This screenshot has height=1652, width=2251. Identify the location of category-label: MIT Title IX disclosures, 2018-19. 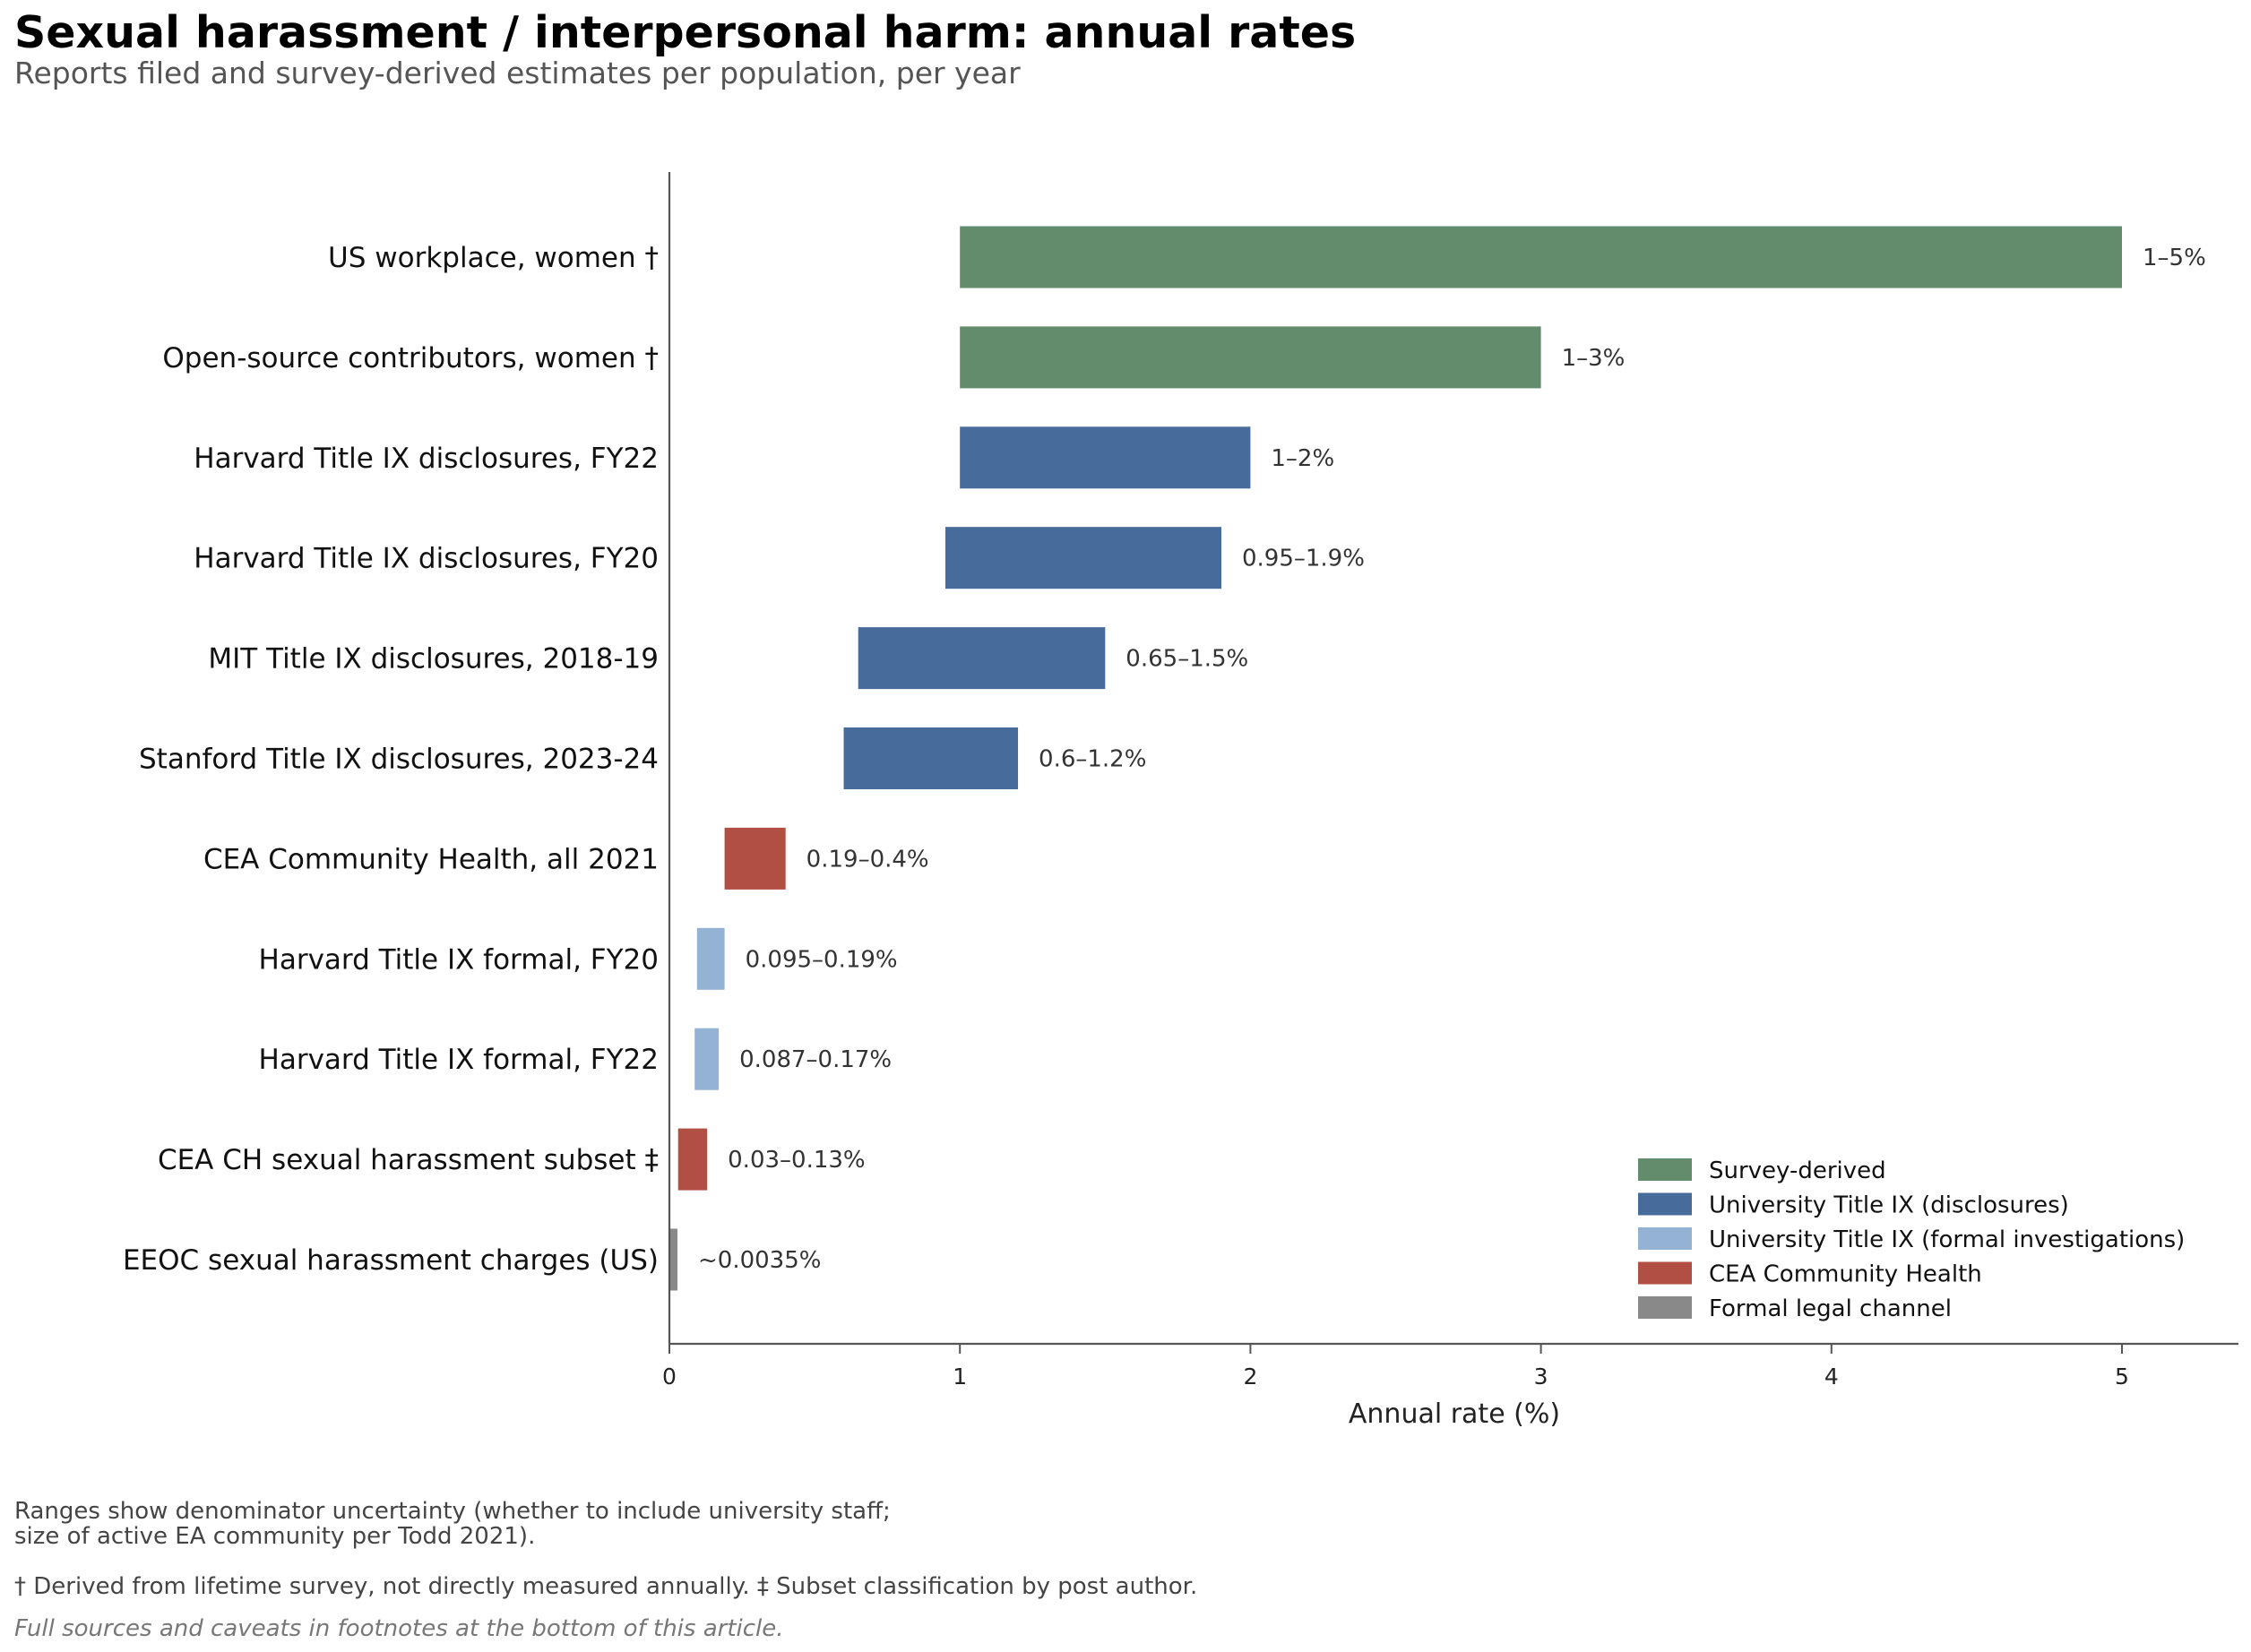
(434, 659).